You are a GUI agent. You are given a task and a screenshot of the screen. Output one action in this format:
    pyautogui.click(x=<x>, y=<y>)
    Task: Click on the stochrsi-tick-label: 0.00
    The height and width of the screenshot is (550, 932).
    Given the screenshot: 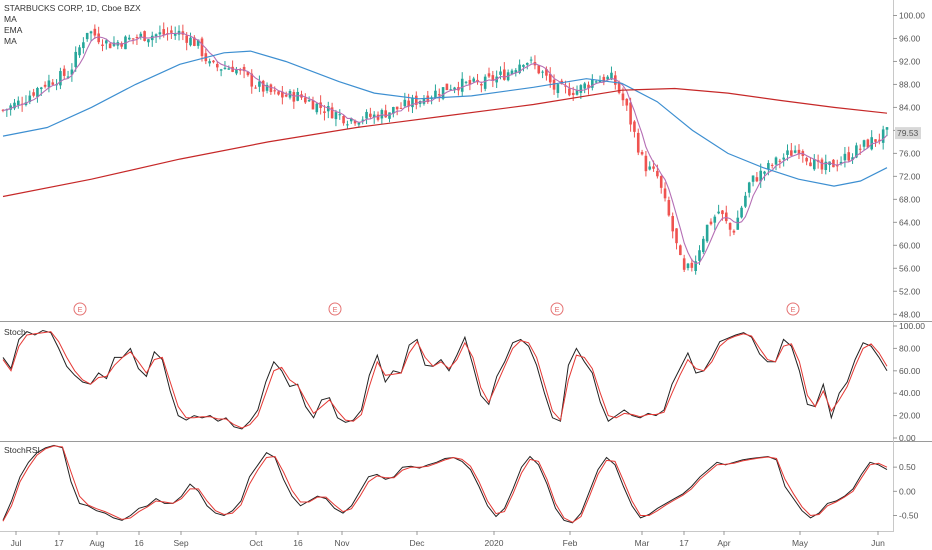 What is the action you would take?
    pyautogui.click(x=907, y=491)
    